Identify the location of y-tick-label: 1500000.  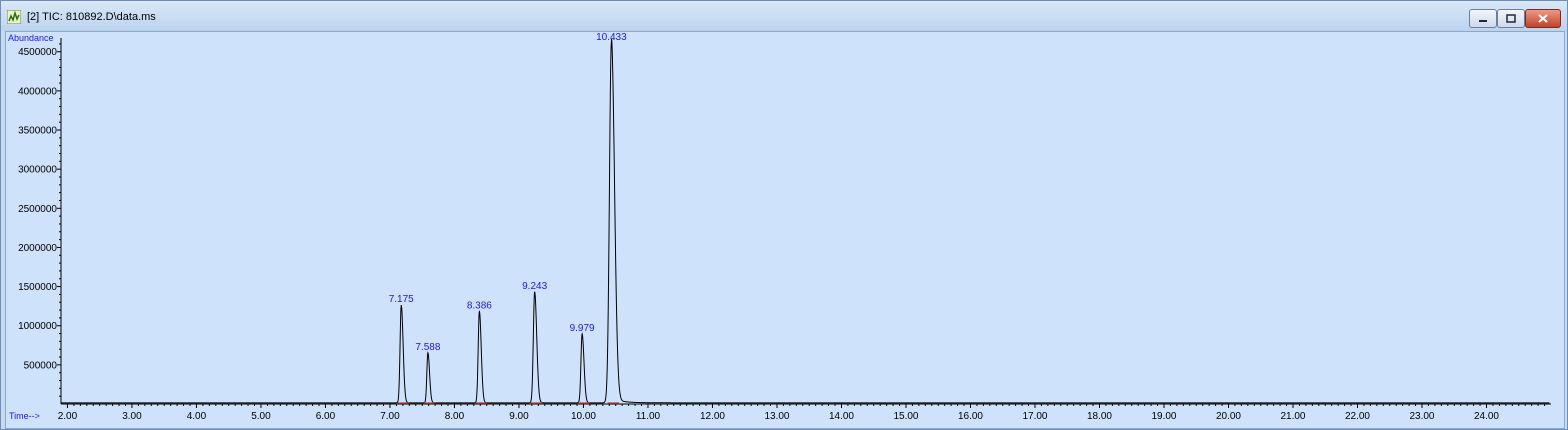
(37, 287).